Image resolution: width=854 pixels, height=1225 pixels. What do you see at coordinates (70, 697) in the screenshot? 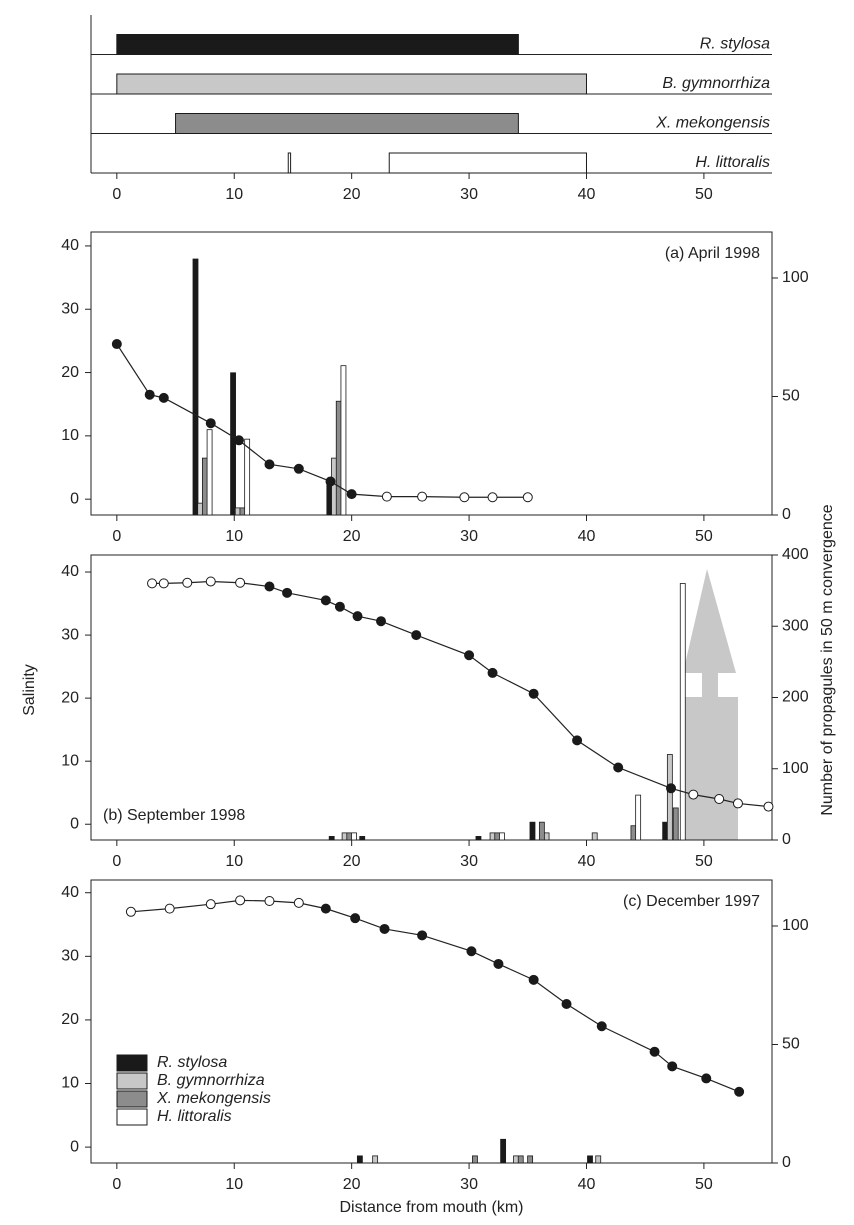
I see `y-tick-label: 20` at bounding box center [70, 697].